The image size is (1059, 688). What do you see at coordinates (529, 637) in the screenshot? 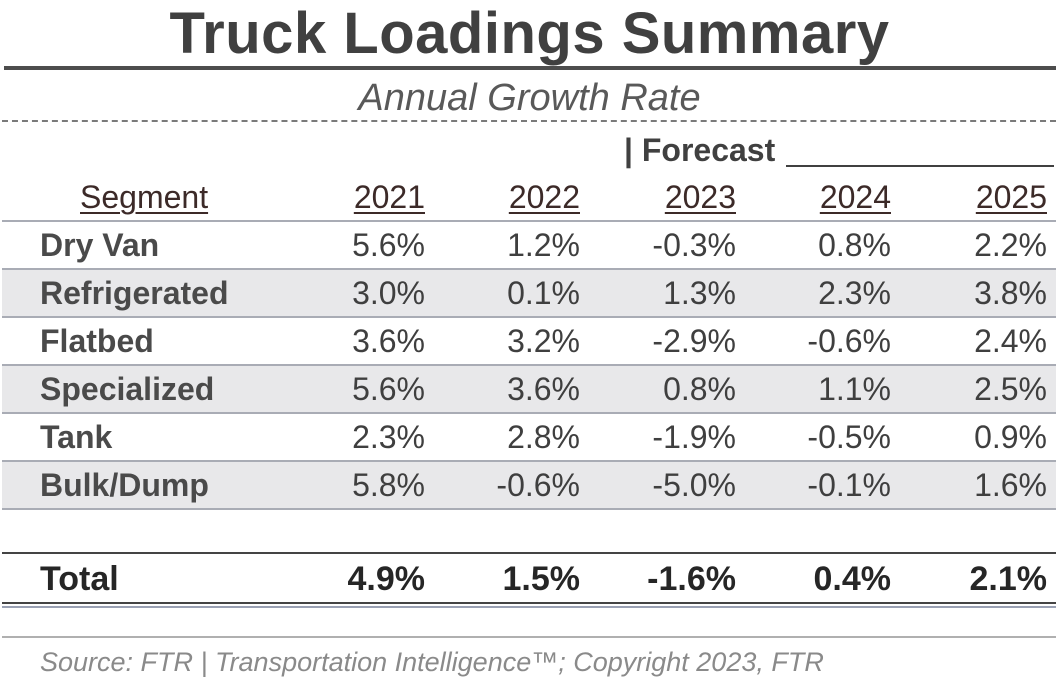
I see `footer-divider` at bounding box center [529, 637].